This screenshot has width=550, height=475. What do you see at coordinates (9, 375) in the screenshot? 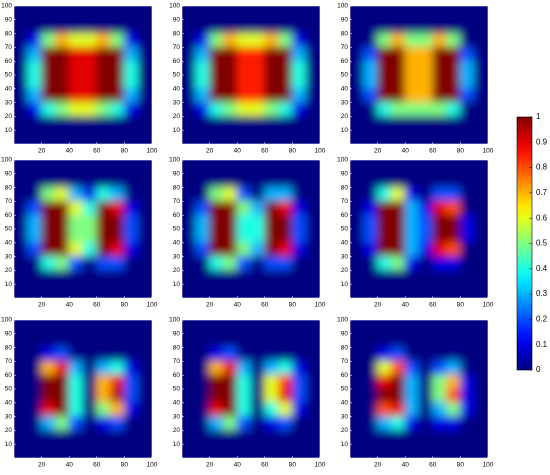
I see `y-tick-label: 60` at bounding box center [9, 375].